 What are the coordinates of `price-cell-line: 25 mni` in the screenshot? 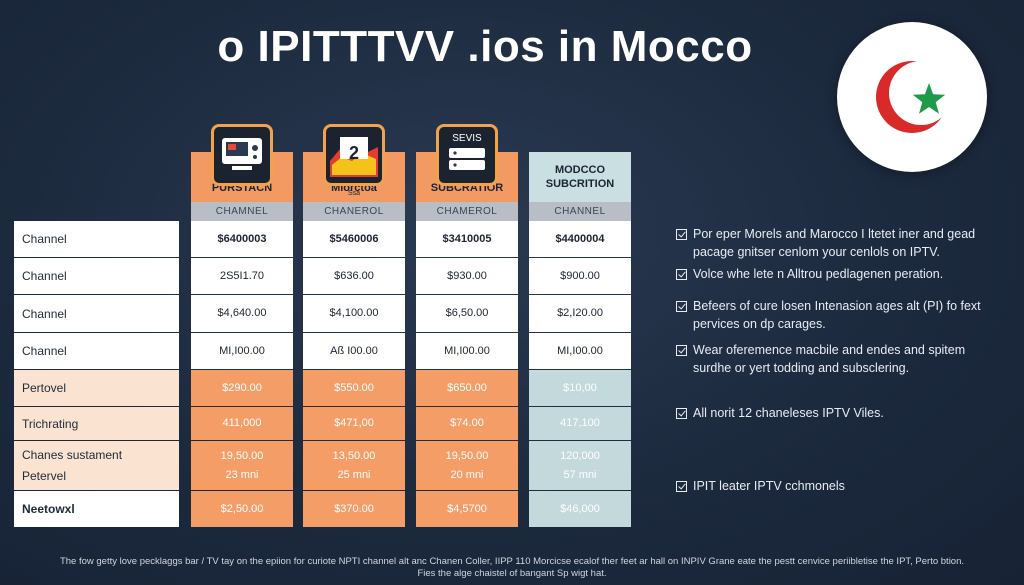 It's located at (354, 474).